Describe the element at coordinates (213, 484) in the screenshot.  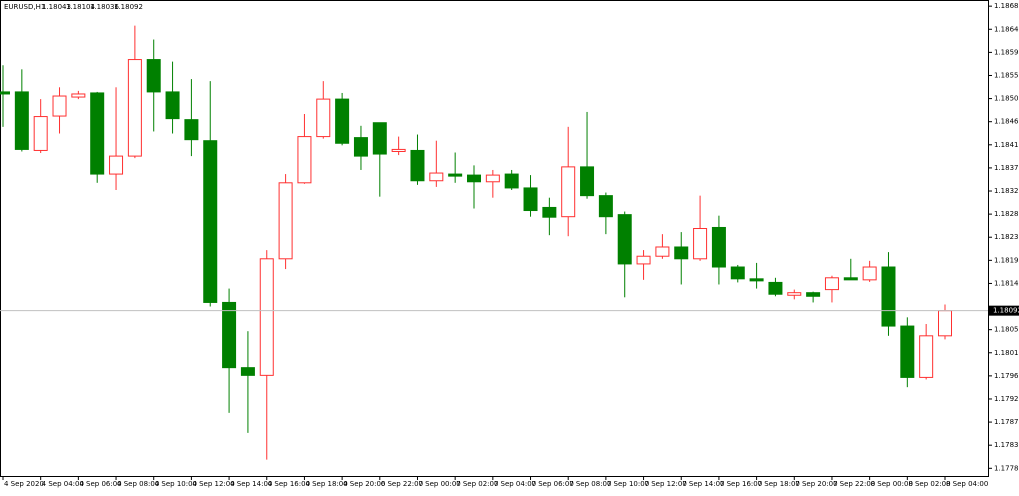
I see `x-tick-label: 4 Sep 12:00` at that location.